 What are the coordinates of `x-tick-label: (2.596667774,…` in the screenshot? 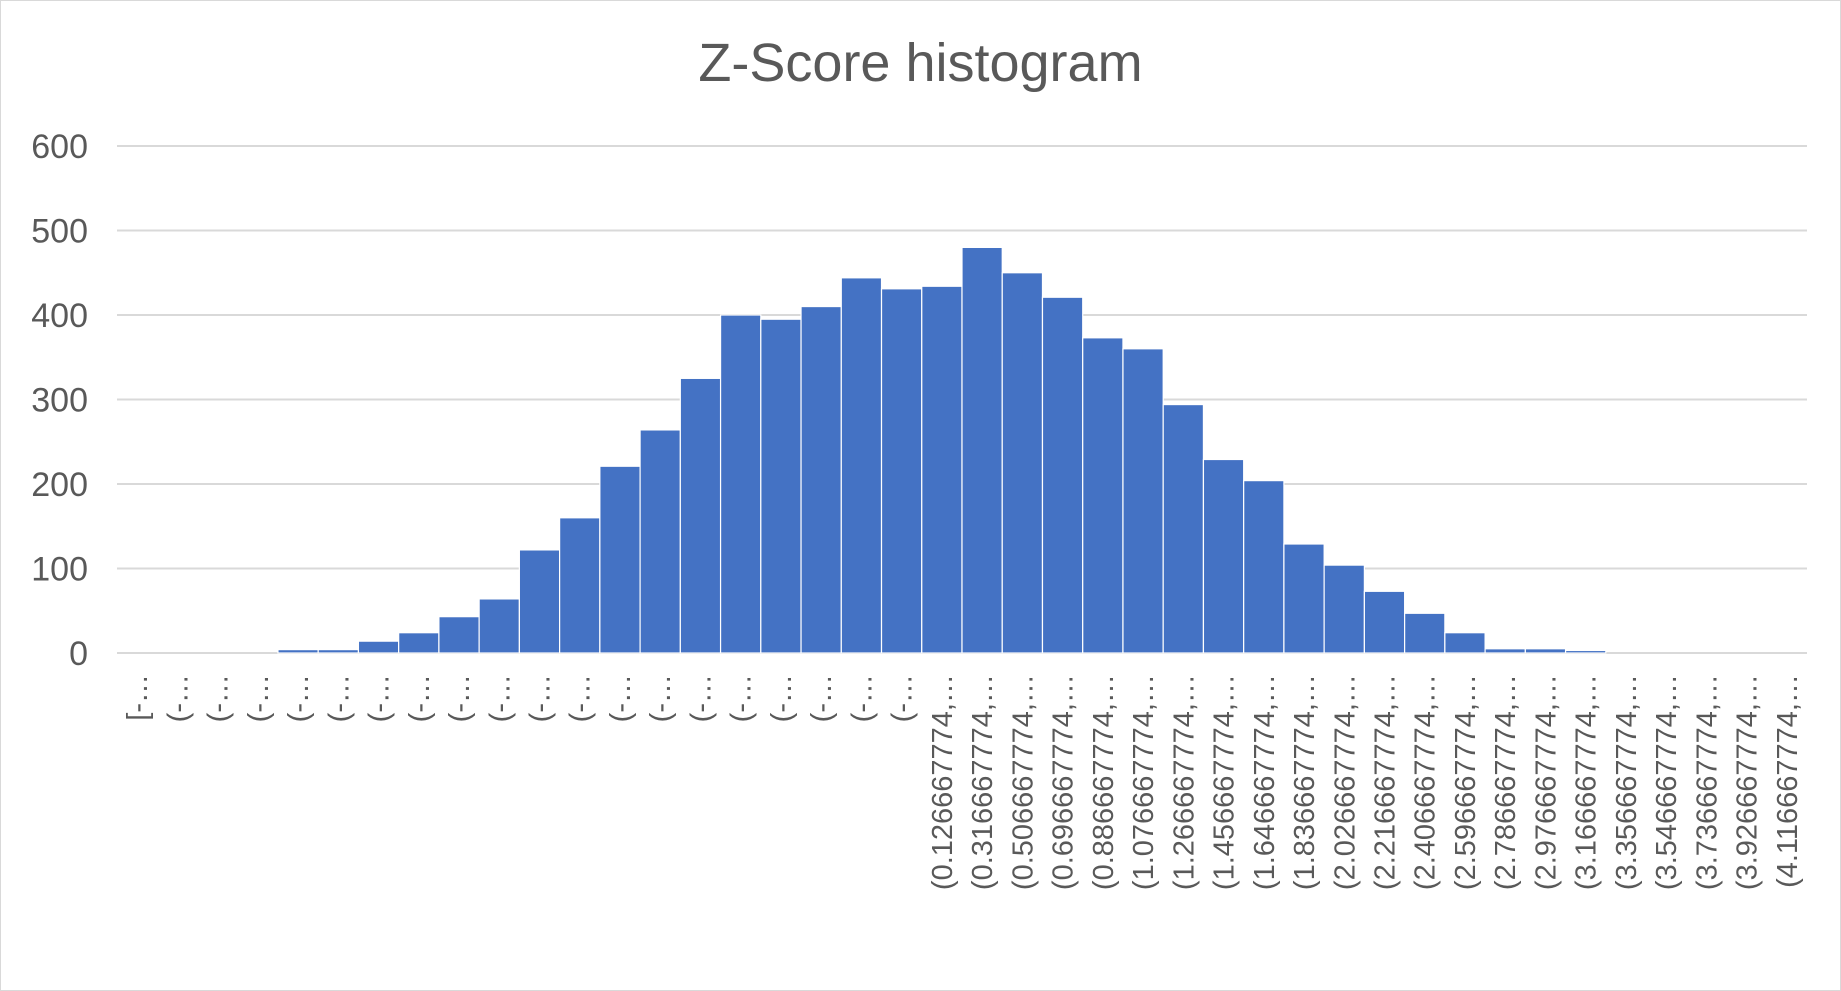 It's located at (1466, 782).